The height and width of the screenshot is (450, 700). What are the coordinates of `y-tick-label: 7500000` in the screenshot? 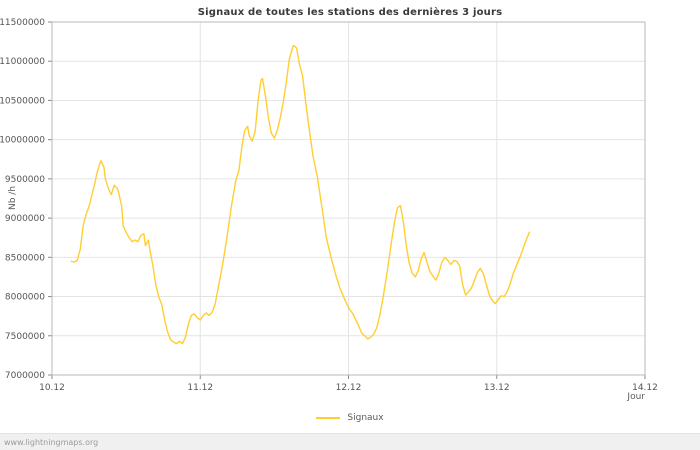 It's located at (25, 337).